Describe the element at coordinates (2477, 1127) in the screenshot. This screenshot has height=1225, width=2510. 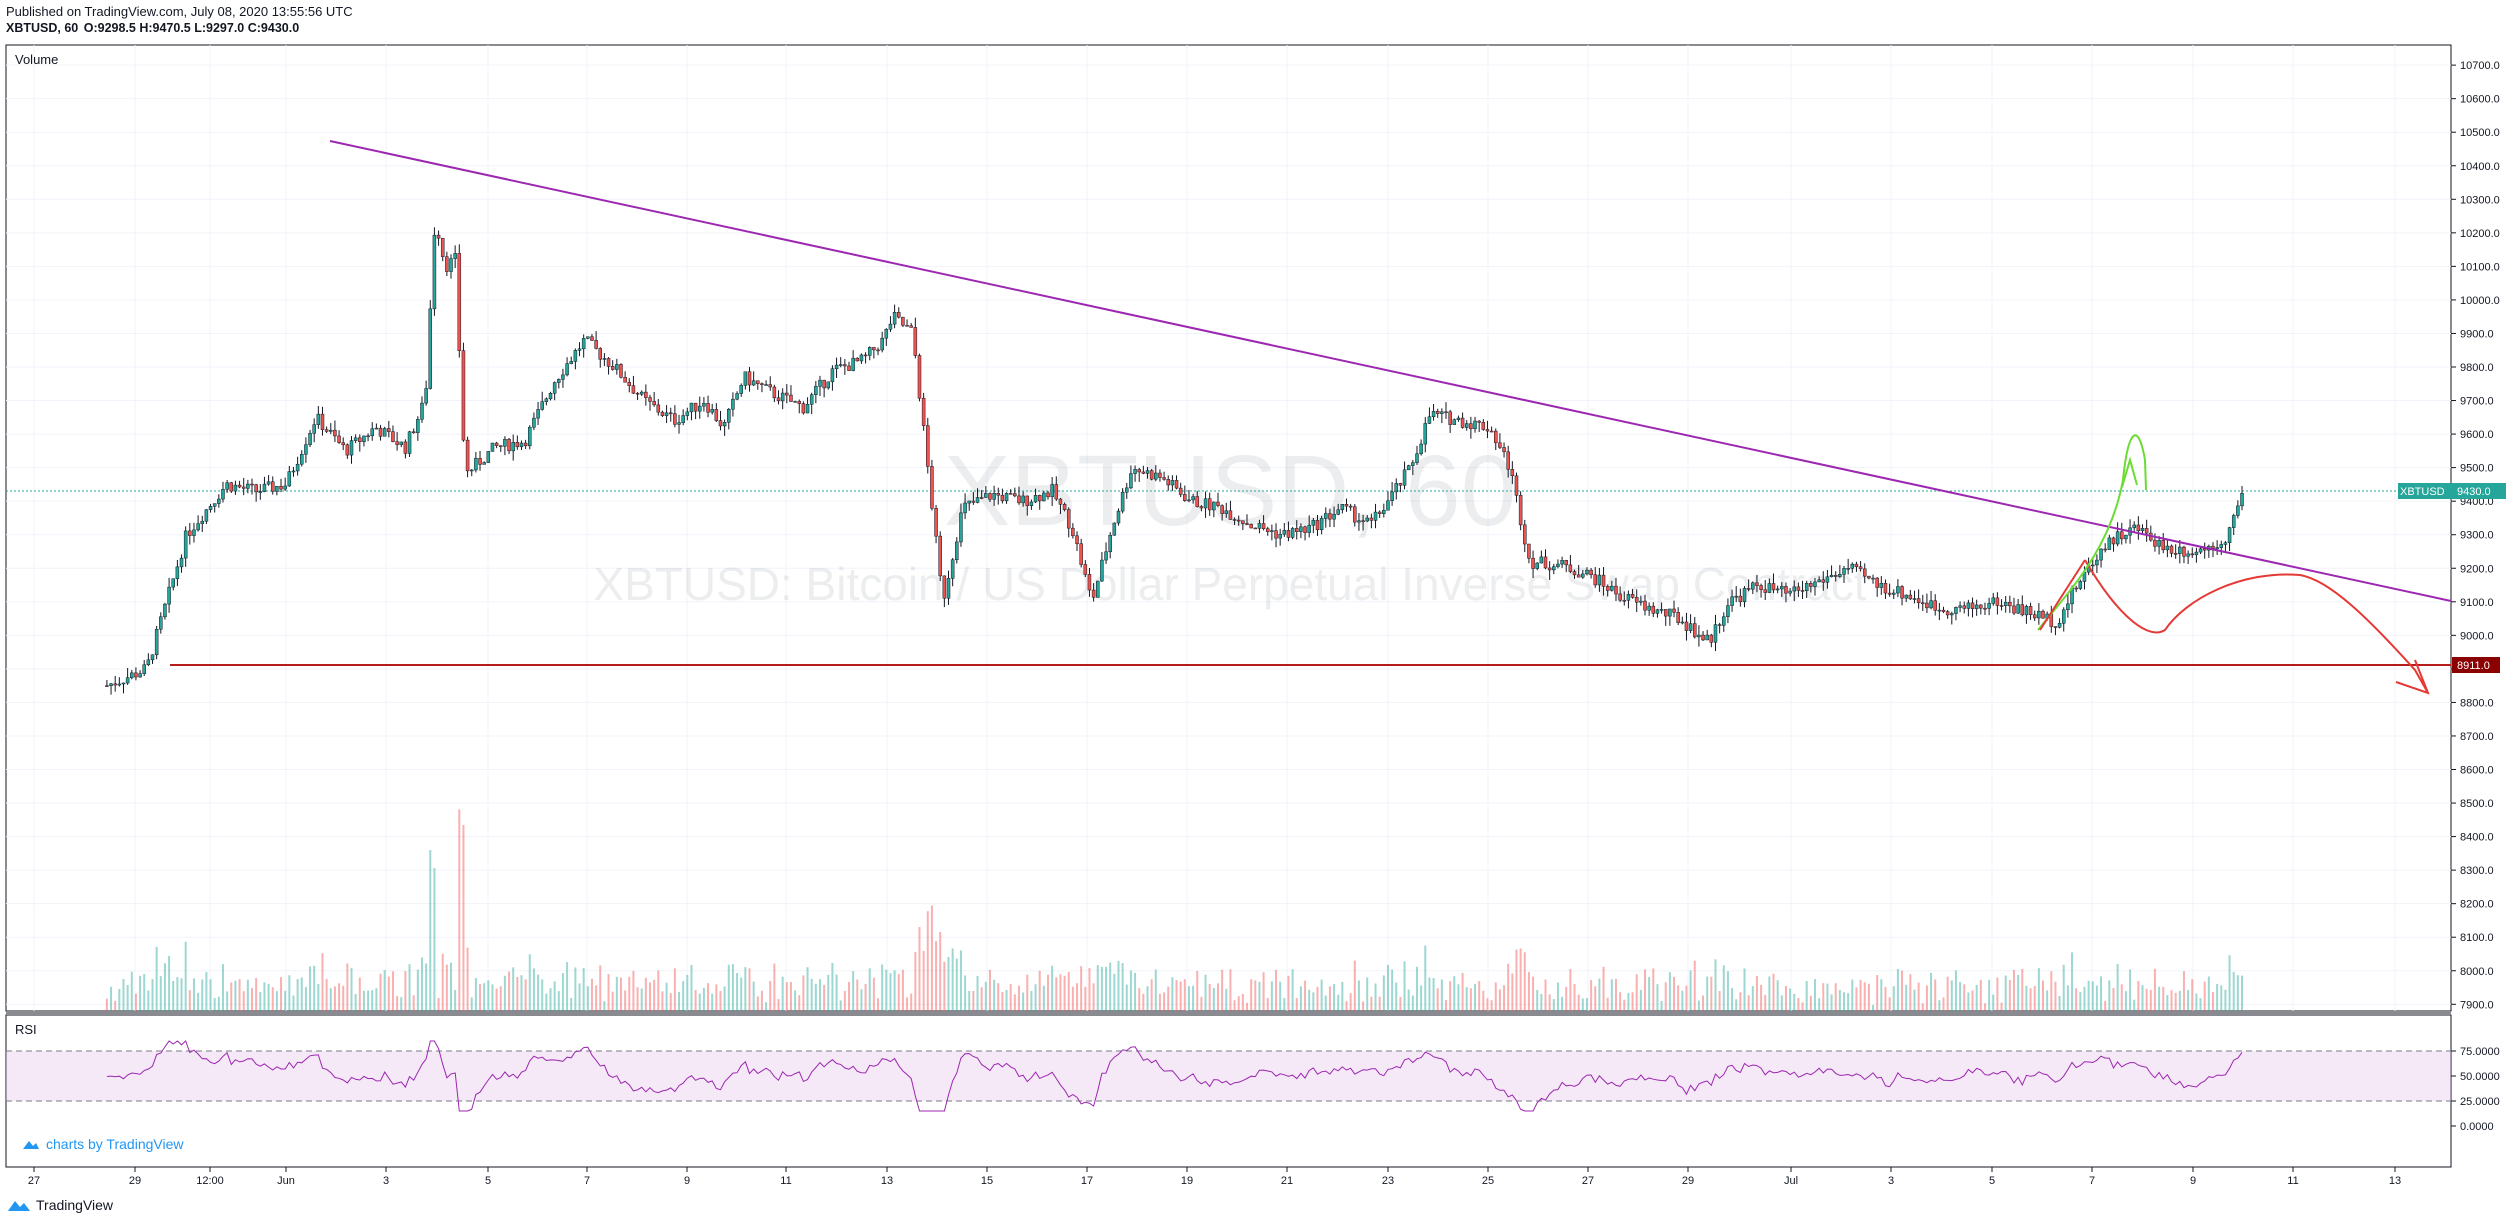
I see `rsi-tick-label: 0.0000` at that location.